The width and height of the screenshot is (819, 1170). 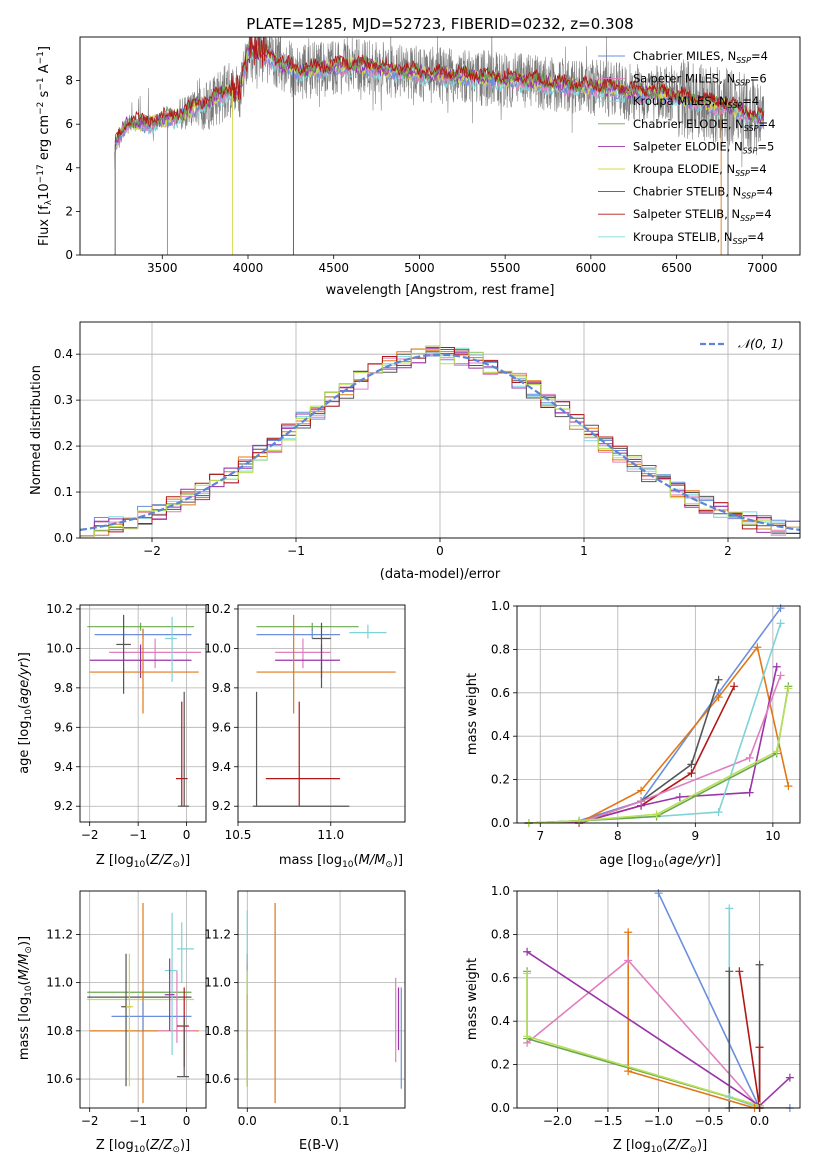 What do you see at coordinates (25, 713) in the screenshot?
I see `age-ylabel: age [log10(age/yr)]` at bounding box center [25, 713].